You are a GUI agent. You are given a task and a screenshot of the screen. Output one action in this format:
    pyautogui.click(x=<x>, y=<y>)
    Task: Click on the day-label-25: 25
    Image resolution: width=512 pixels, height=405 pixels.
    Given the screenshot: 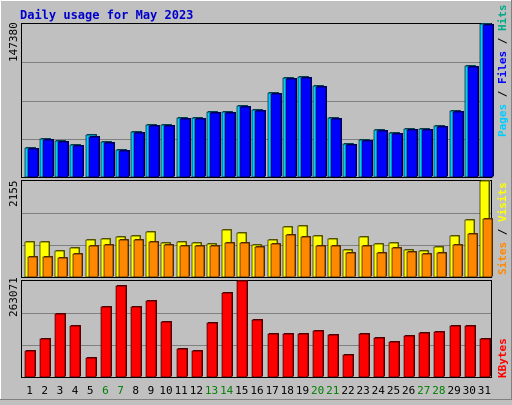 What is the action you would take?
    pyautogui.click(x=393, y=390)
    